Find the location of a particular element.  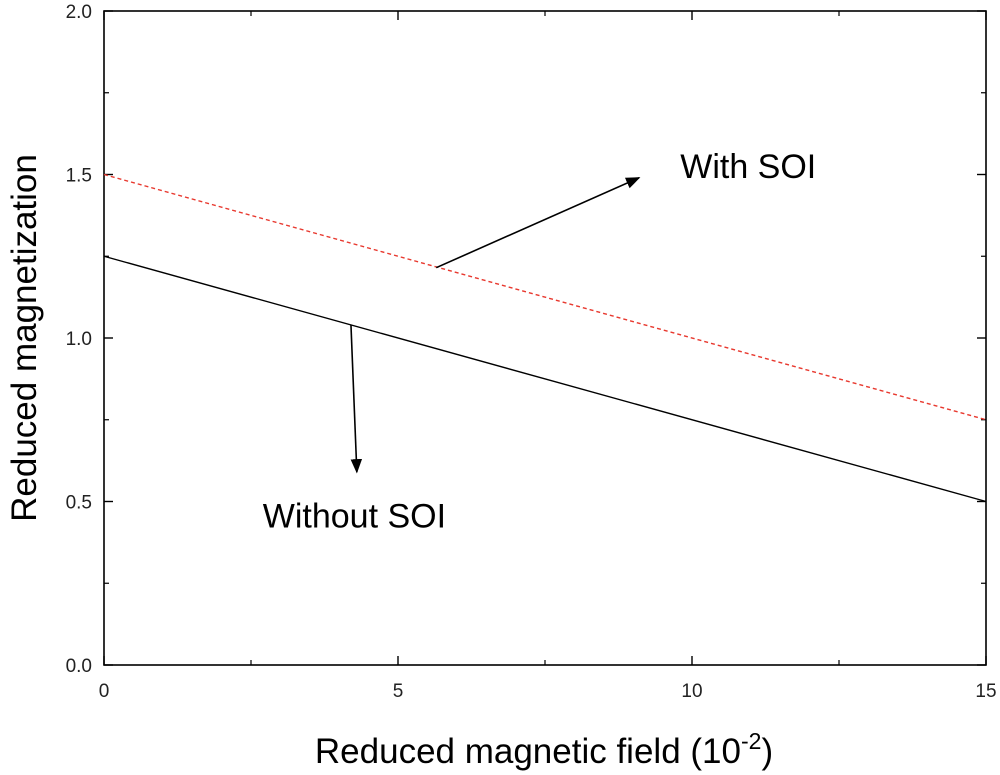

y-tick-label: 0.0 is located at coordinates (79, 666).